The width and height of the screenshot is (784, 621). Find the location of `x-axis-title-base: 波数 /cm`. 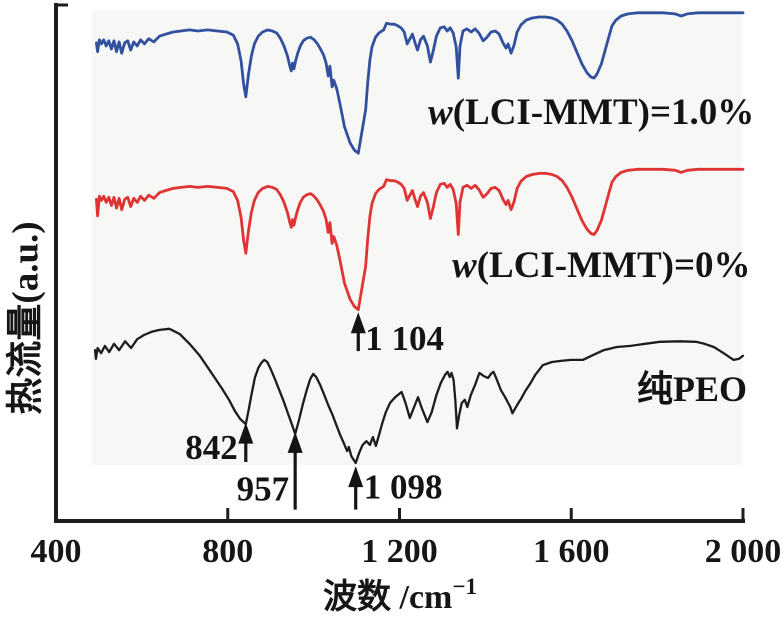

x-axis-title-base: 波数 /cm is located at coordinates (387, 597).